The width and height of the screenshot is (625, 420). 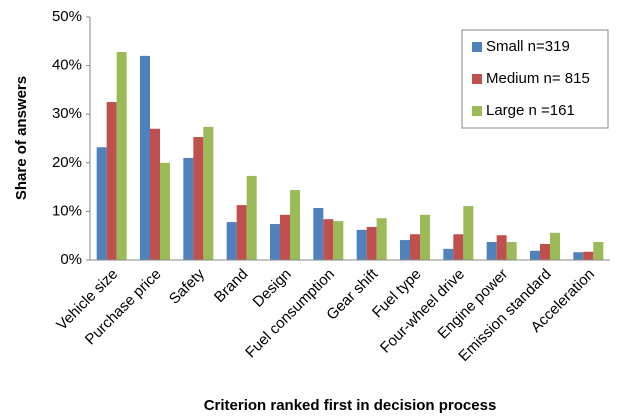 I want to click on y-tick-label: 50%, so click(x=67, y=16).